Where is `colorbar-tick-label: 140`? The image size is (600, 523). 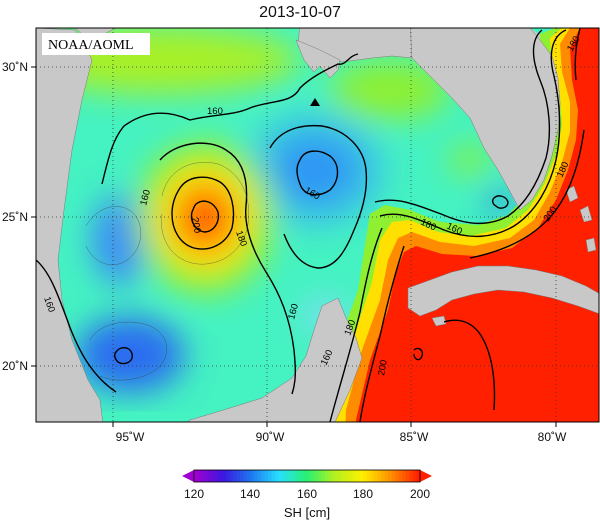 colorbar-tick-label: 140 is located at coordinates (250, 494).